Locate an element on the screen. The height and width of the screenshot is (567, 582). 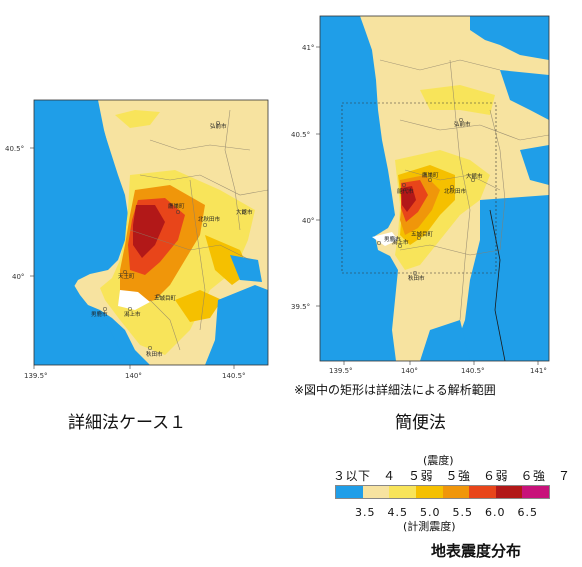
figure-title: 地表震度分布 is located at coordinates (476, 551).